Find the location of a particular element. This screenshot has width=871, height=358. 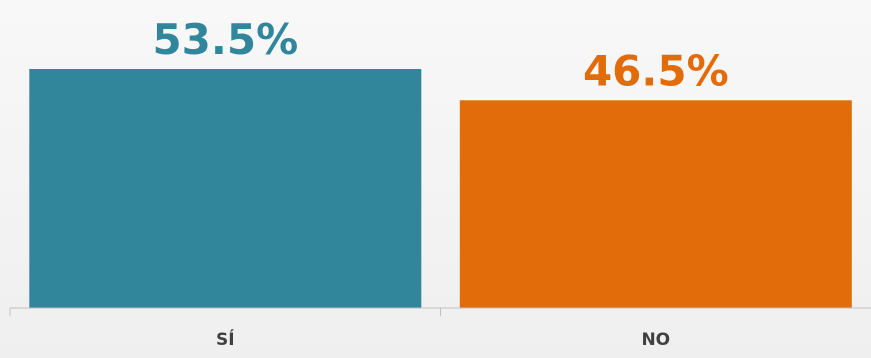

x-tick-label: NO is located at coordinates (655, 340).